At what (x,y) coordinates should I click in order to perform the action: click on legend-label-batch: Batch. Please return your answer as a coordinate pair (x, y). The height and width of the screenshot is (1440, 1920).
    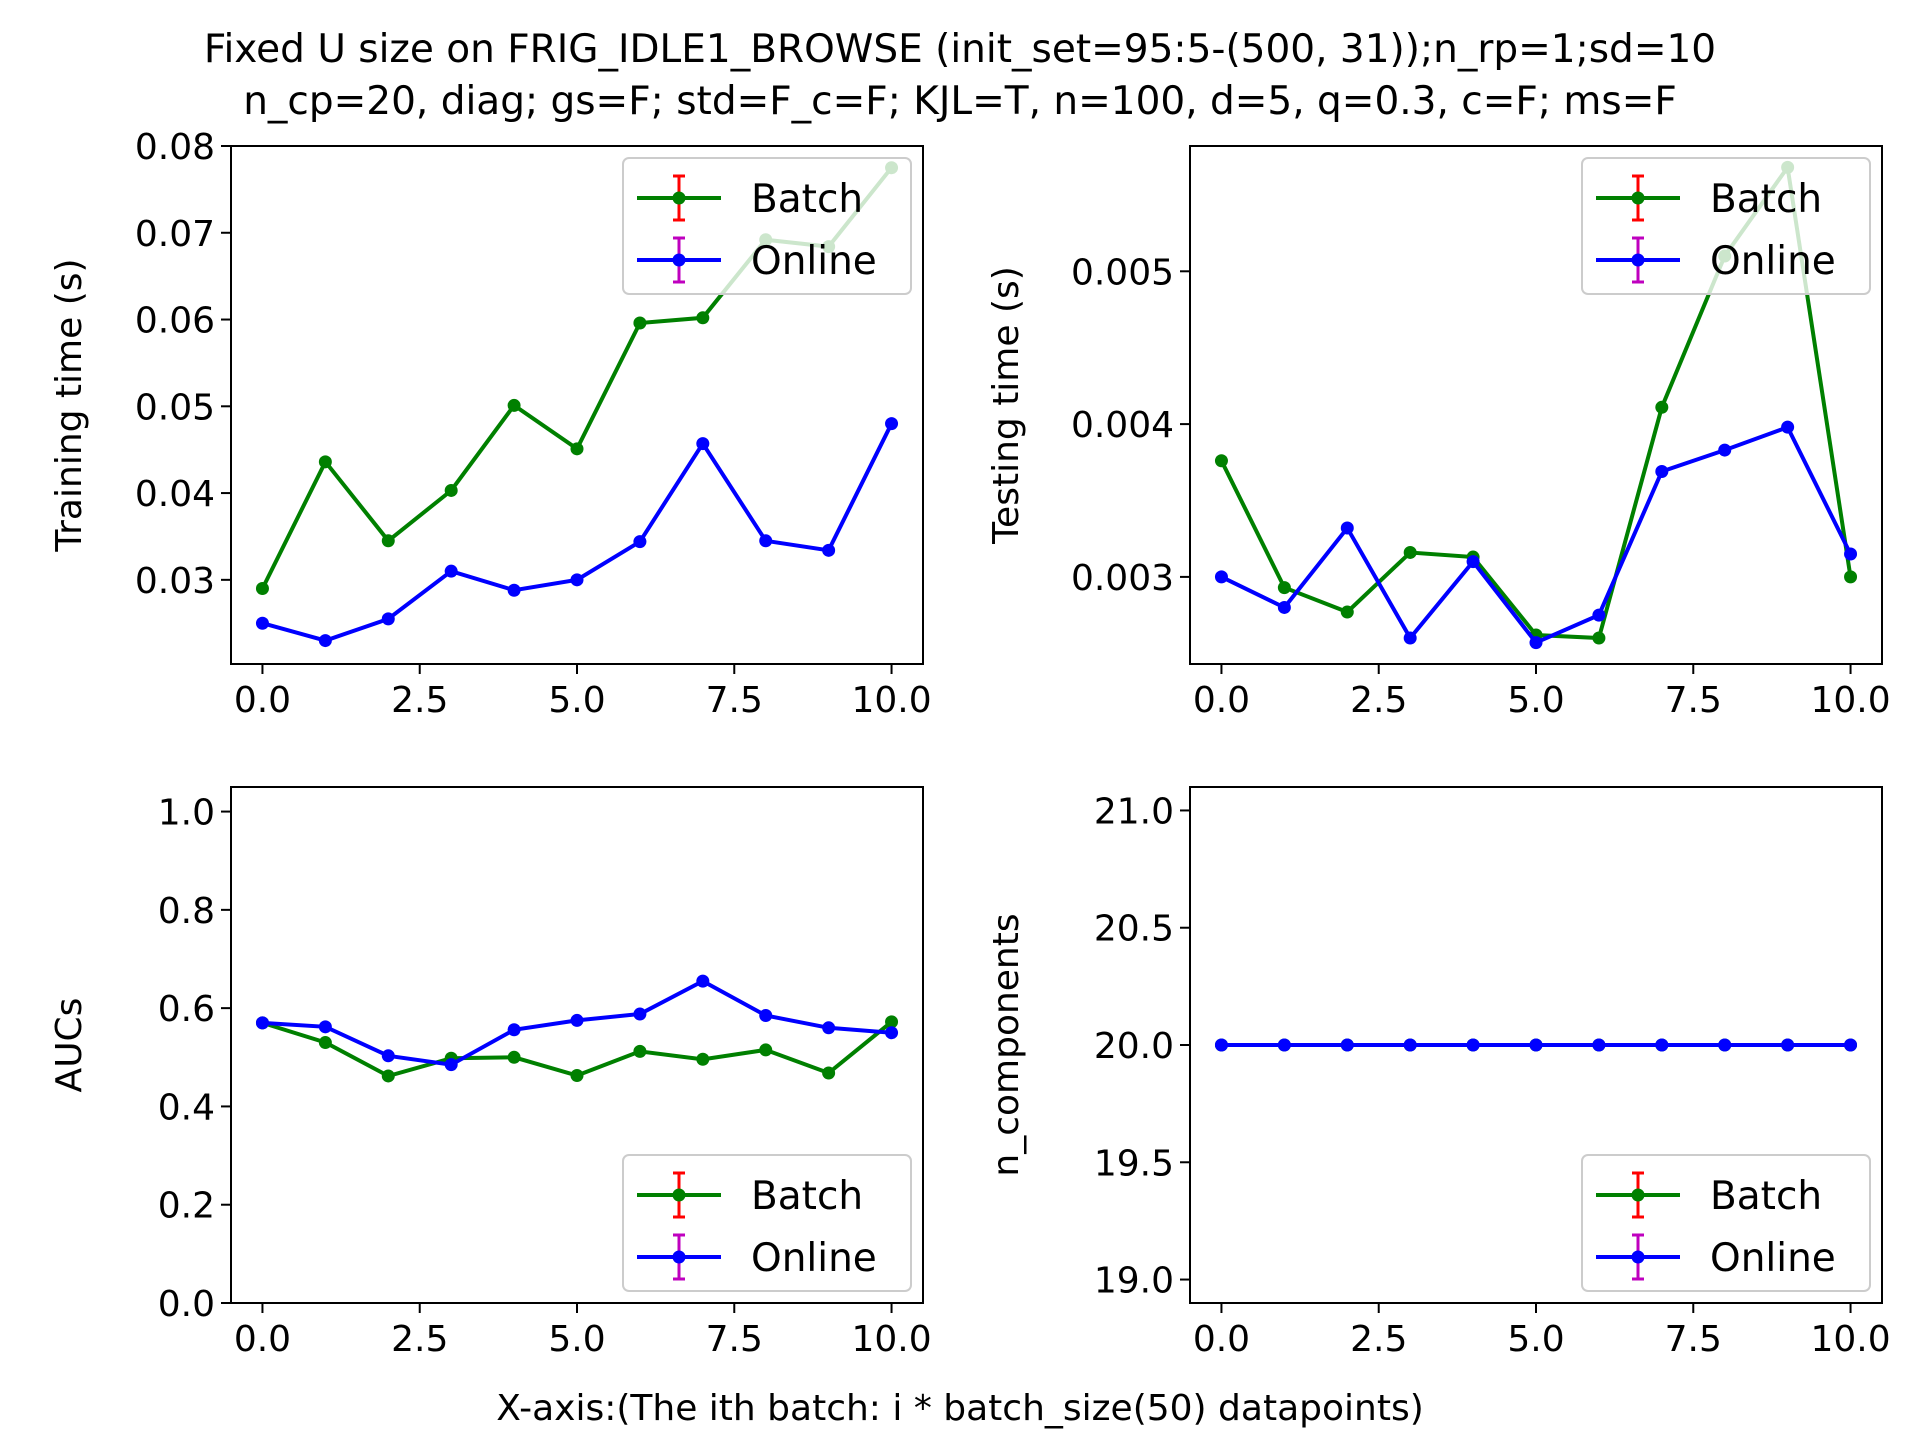
    Looking at the image, I should click on (1766, 199).